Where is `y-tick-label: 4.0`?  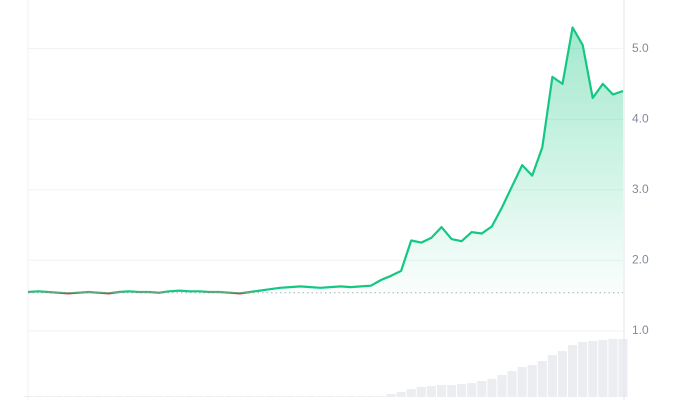 y-tick-label: 4.0 is located at coordinates (640, 118).